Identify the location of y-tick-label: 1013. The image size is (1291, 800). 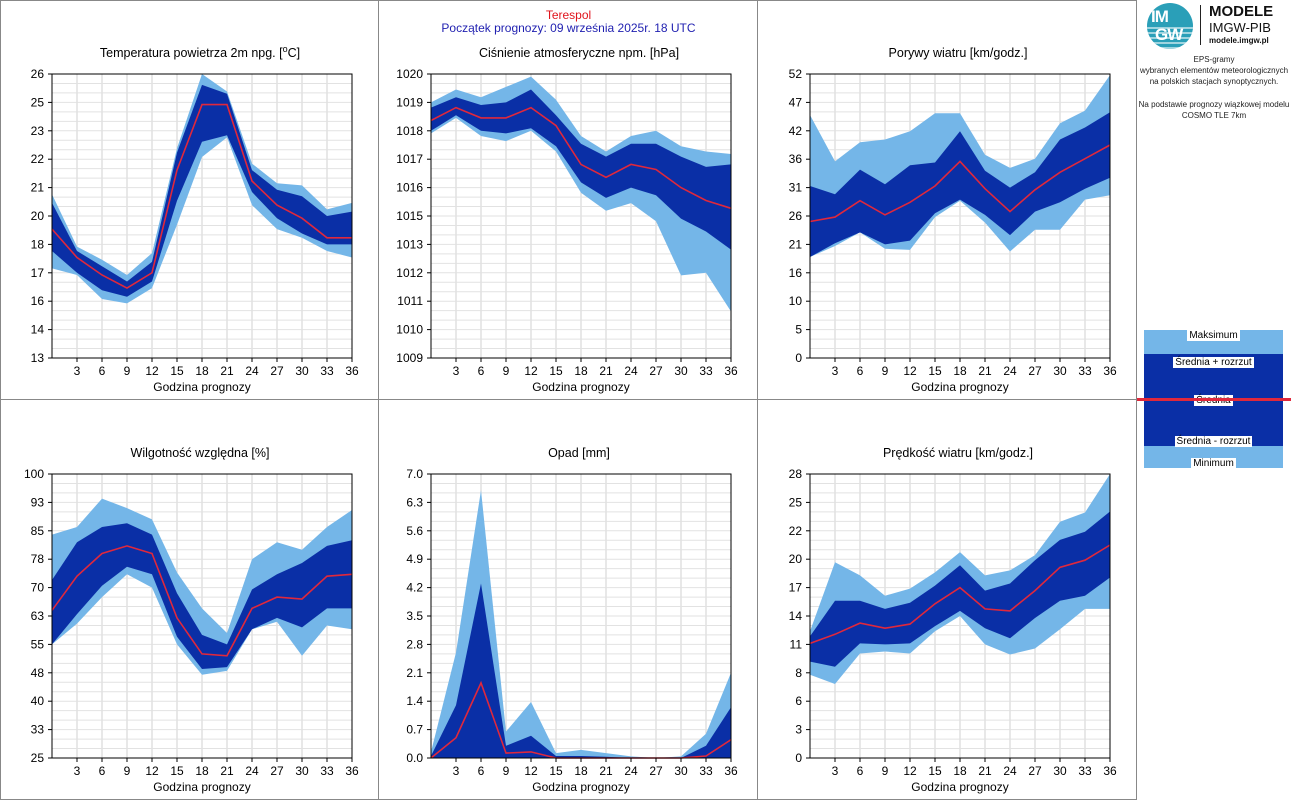
(409, 244).